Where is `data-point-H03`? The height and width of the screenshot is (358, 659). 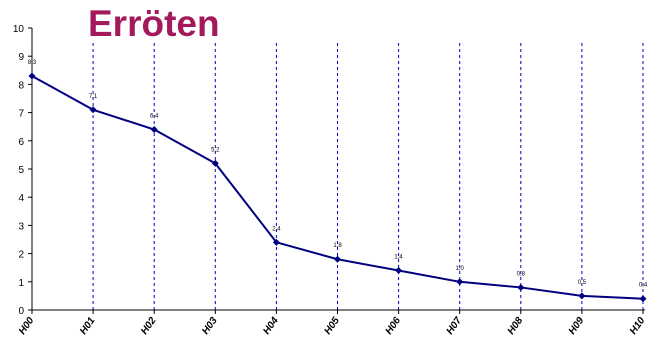 data-point-H03 is located at coordinates (215, 163).